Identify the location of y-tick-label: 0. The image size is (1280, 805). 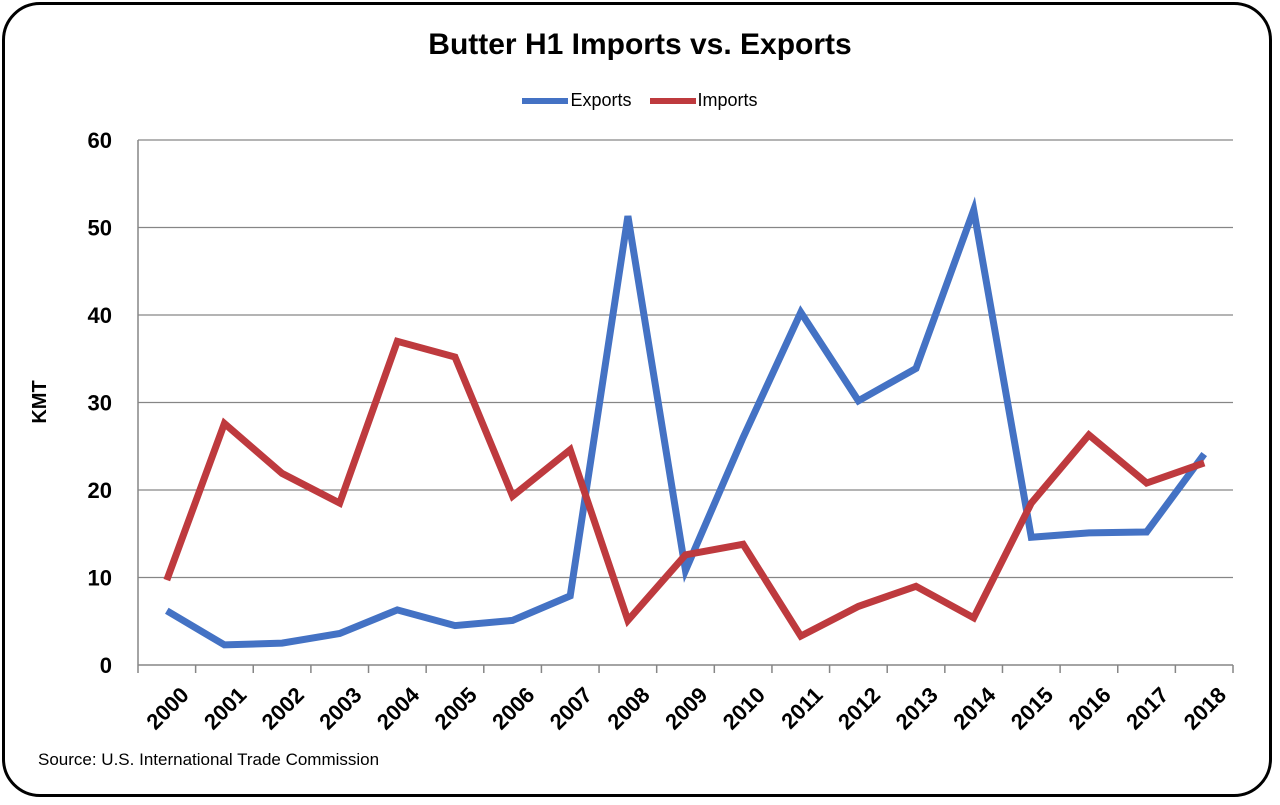
(106, 665).